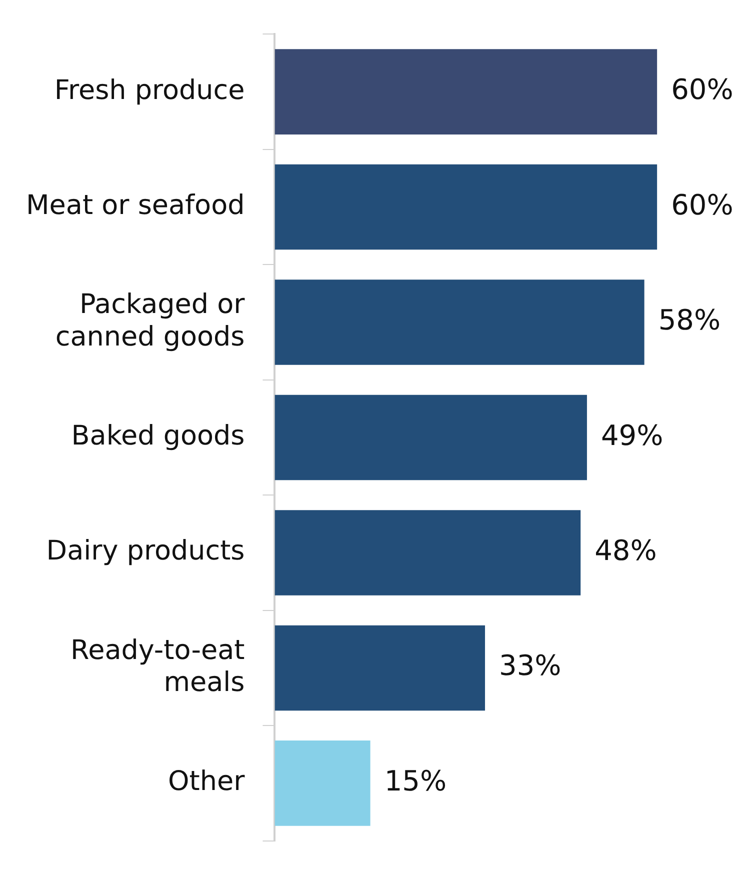 The width and height of the screenshot is (749, 875). Describe the element at coordinates (689, 320) in the screenshot. I see `data-label: 58%` at that location.